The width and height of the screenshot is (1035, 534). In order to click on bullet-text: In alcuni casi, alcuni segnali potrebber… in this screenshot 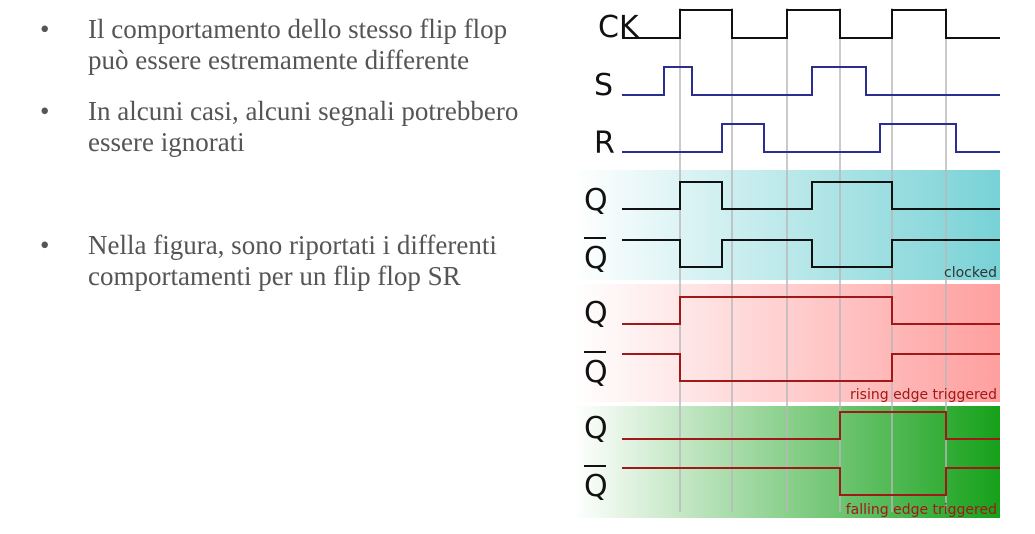, I will do `click(303, 126)`.